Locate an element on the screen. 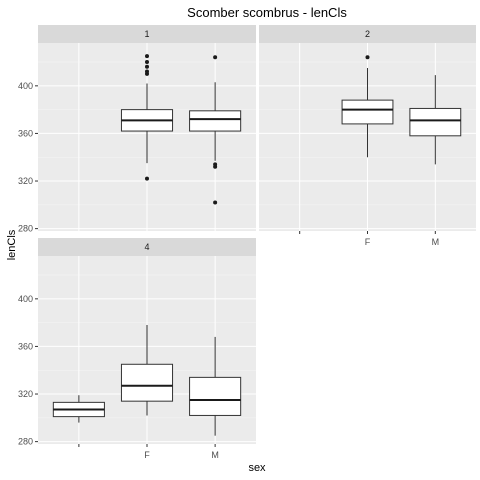 This screenshot has width=480, height=480. facet-strip-label: 1 is located at coordinates (146, 34).